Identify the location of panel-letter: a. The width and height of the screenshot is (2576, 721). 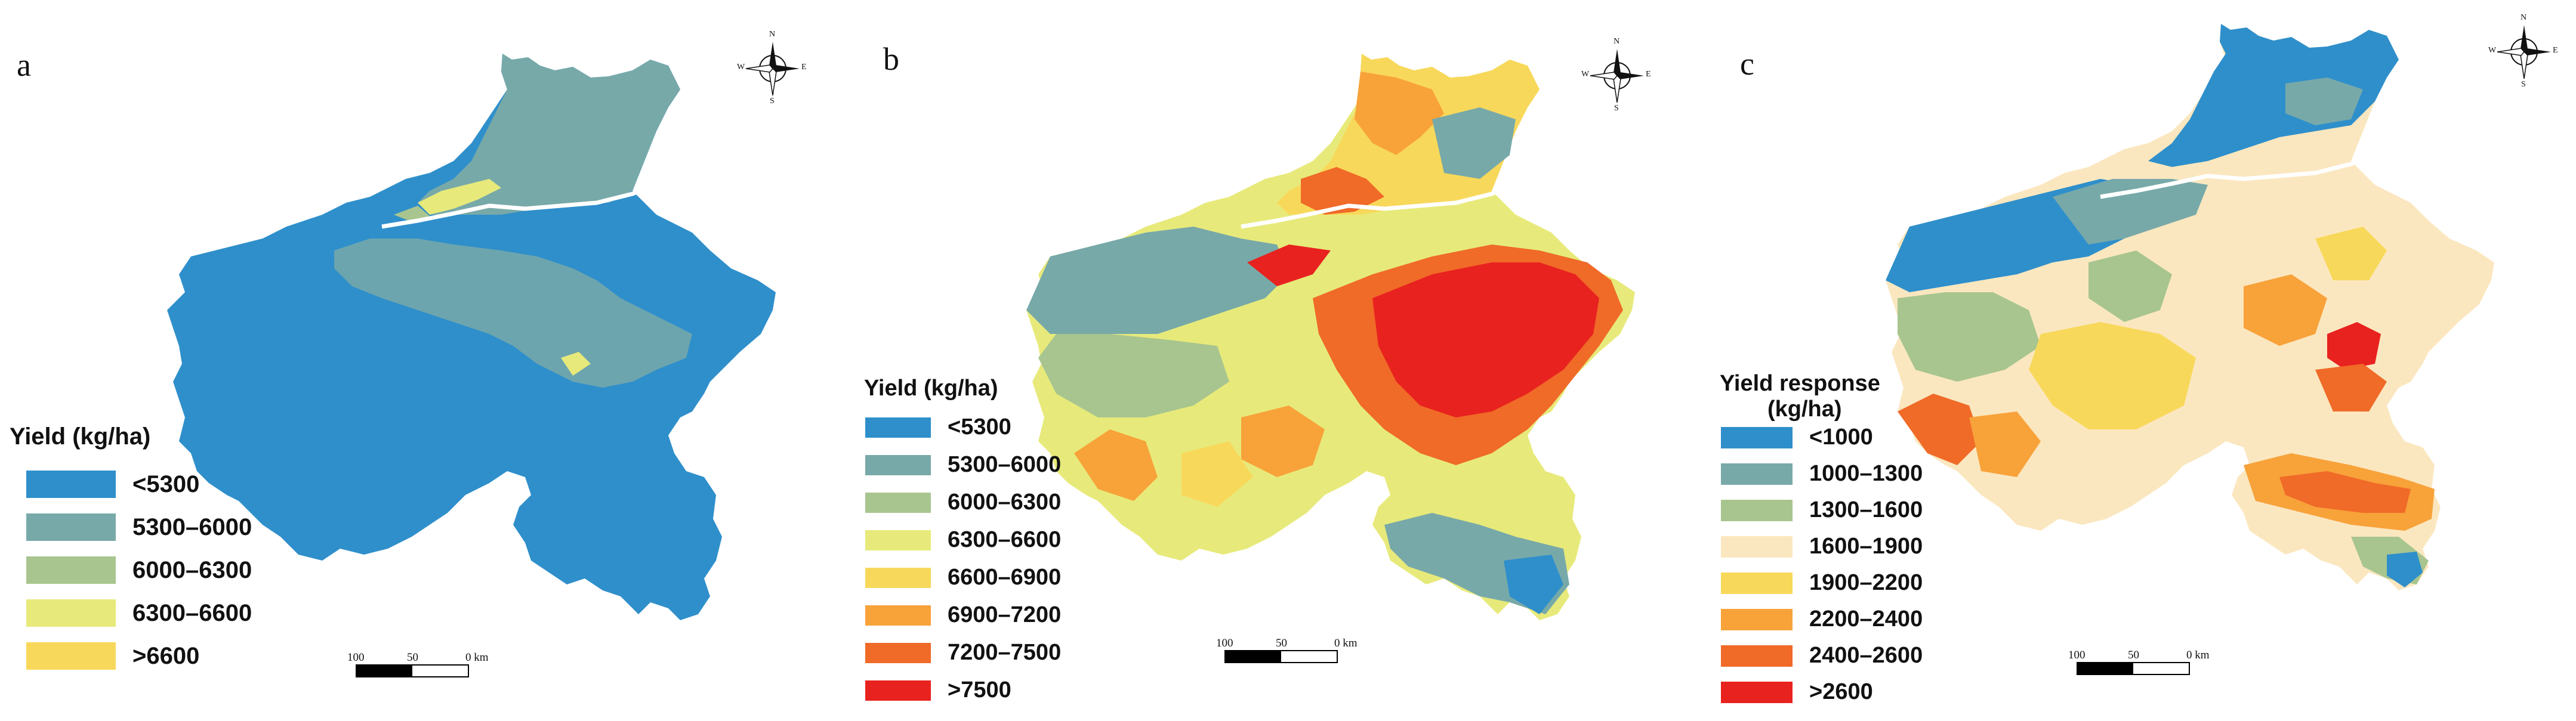
(24, 65).